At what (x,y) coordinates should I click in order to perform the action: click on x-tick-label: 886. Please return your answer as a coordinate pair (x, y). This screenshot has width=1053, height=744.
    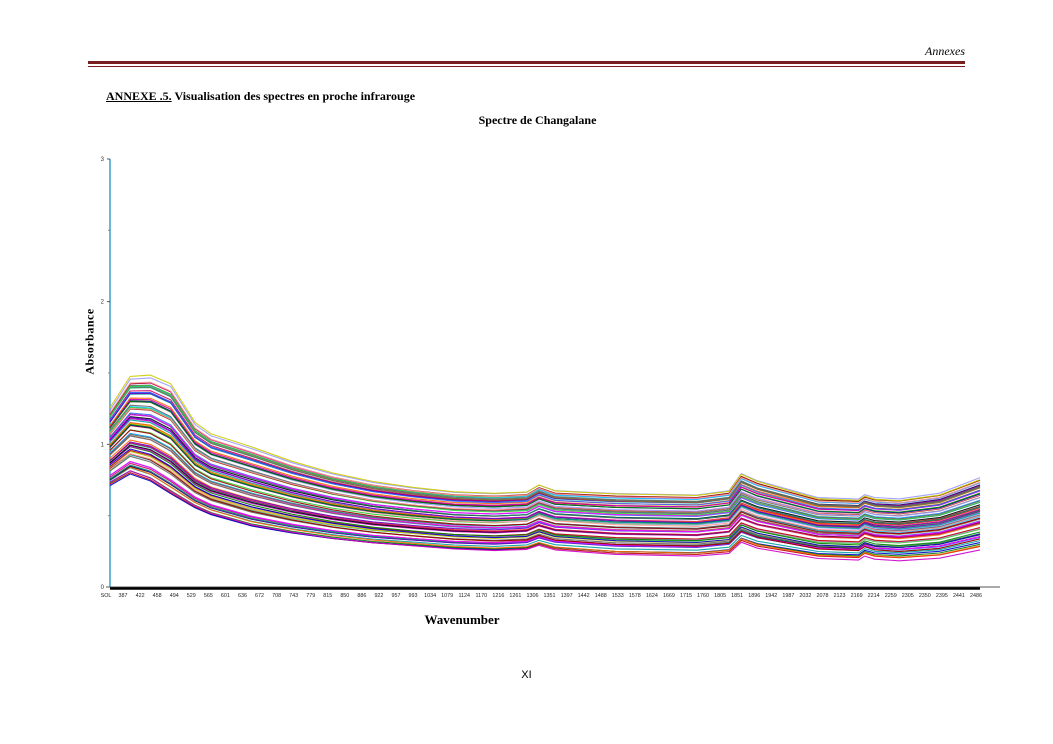
    Looking at the image, I should click on (361, 596).